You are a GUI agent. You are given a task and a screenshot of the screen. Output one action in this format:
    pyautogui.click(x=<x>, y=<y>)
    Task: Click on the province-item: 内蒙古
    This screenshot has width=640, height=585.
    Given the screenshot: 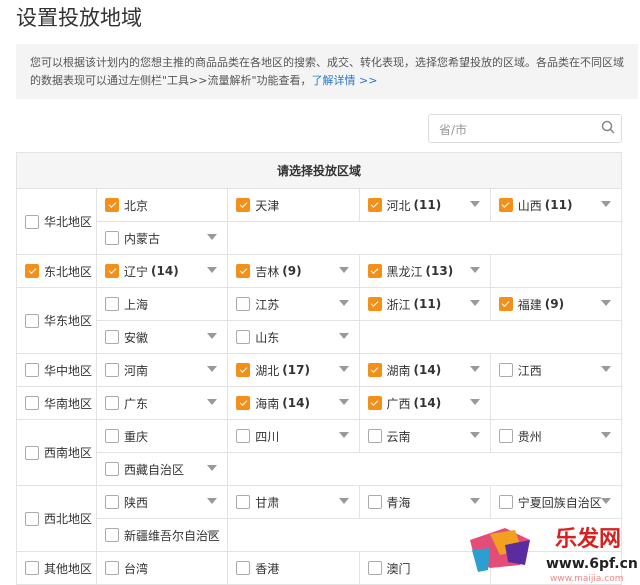 What is the action you would take?
    pyautogui.click(x=162, y=238)
    